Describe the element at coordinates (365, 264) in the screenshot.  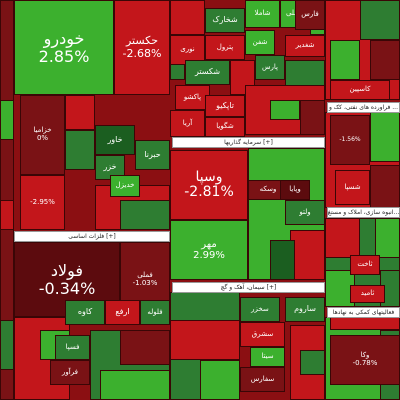
I see `stock-name: ثاخت` at that location.